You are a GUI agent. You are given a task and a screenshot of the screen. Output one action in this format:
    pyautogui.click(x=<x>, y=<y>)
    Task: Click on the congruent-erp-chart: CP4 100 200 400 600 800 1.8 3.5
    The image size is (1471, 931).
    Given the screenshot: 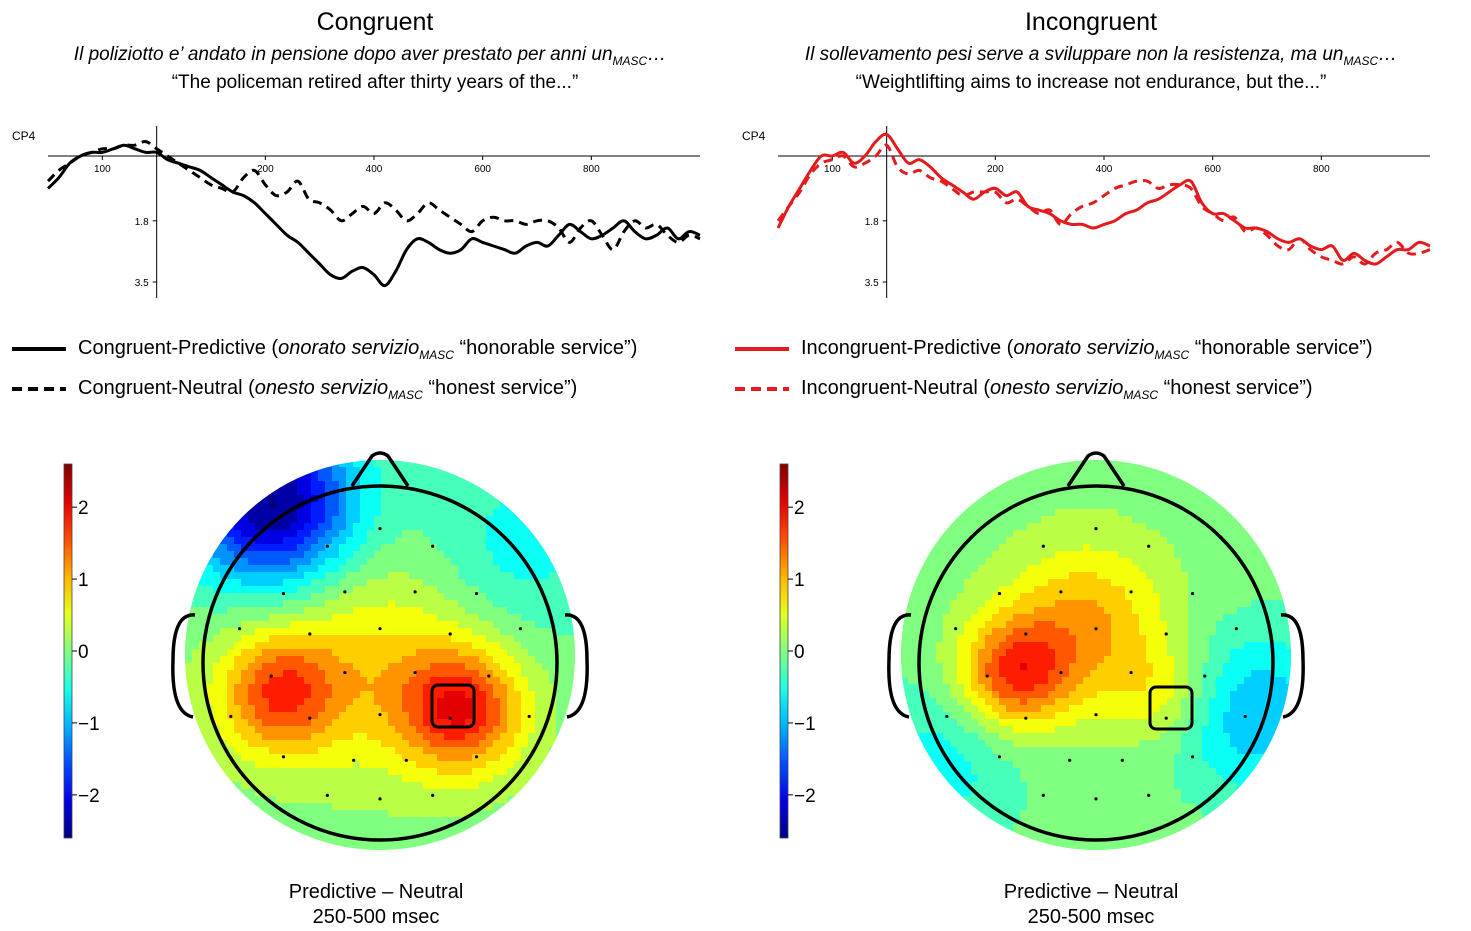 What is the action you would take?
    pyautogui.click(x=356, y=212)
    